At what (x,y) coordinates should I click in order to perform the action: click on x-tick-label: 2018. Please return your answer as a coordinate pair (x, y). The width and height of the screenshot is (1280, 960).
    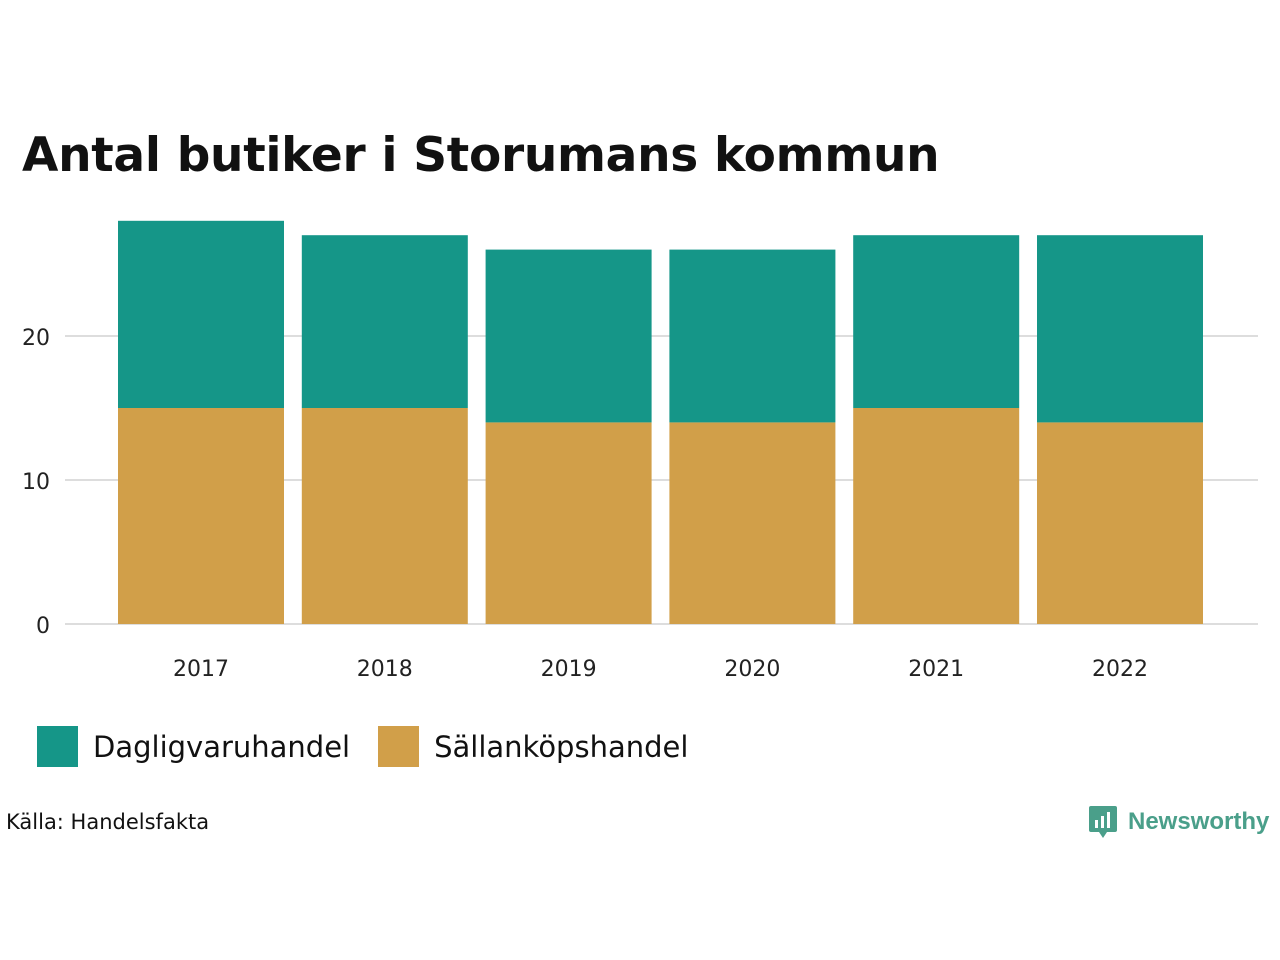
    Looking at the image, I should click on (385, 669).